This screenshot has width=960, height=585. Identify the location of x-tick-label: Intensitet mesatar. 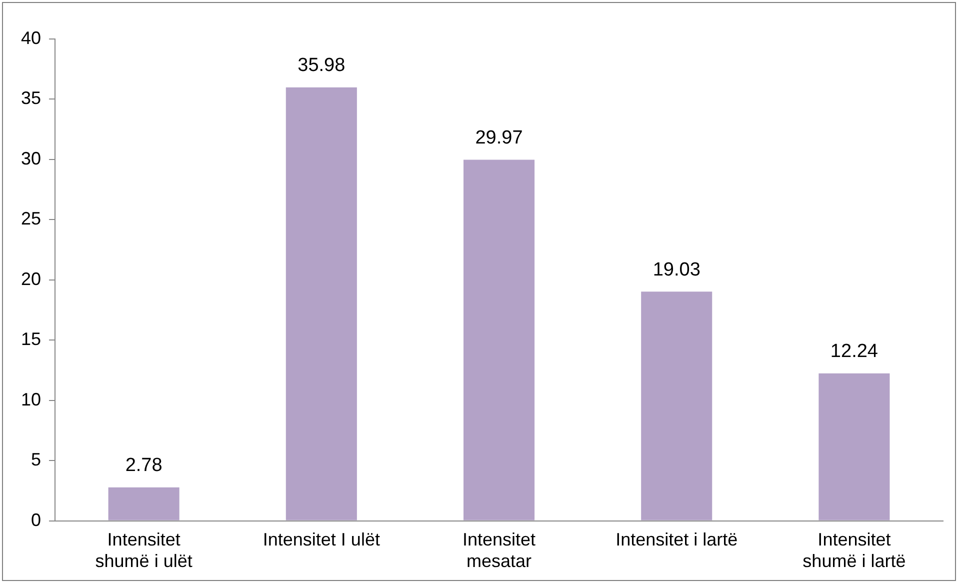
(499, 551).